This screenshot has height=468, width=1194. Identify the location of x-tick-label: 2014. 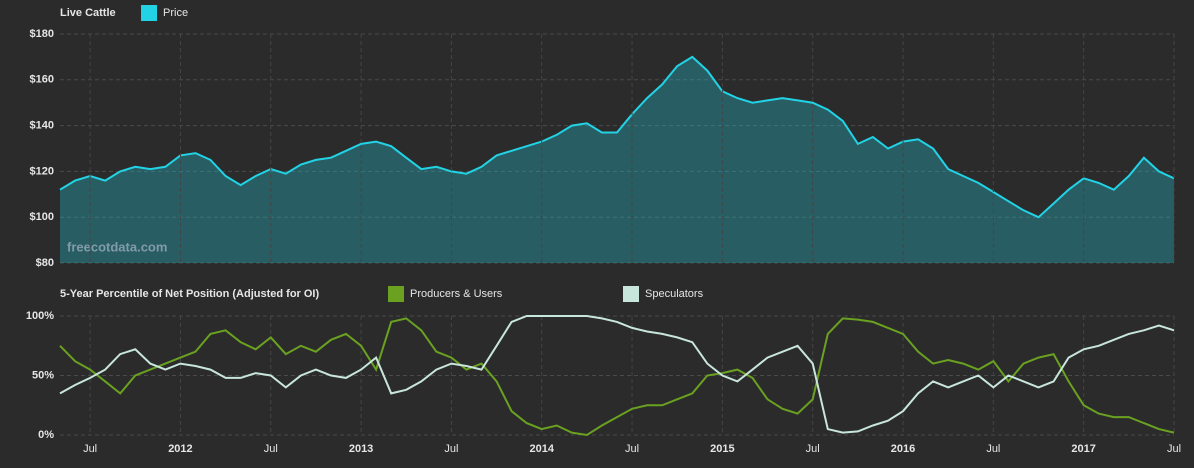
(541, 449).